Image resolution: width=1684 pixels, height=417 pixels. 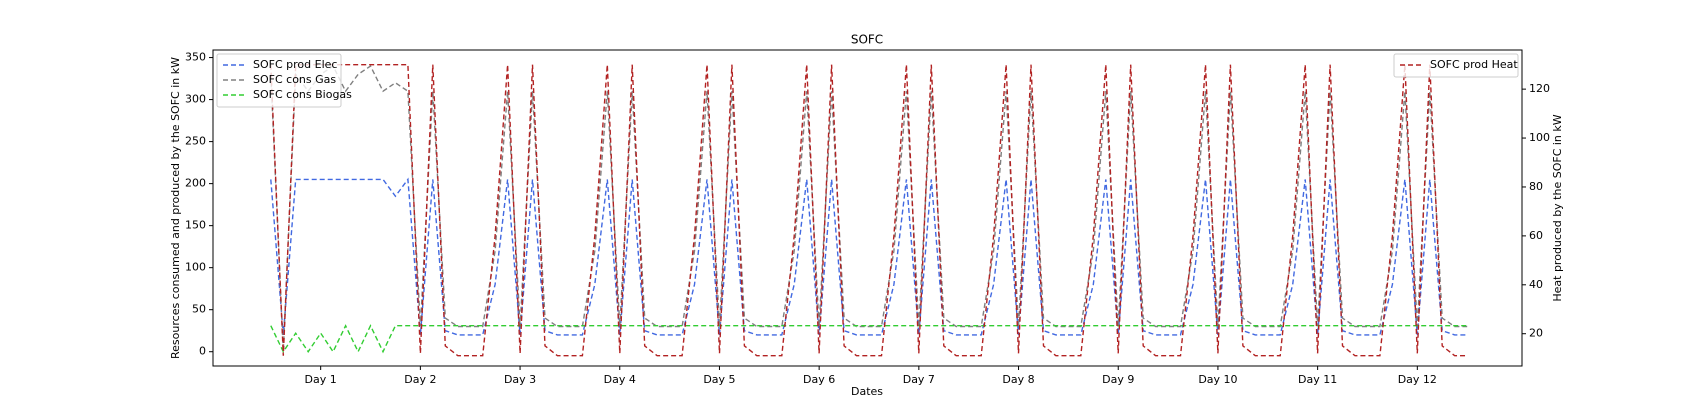 What do you see at coordinates (1536, 186) in the screenshot?
I see `y2-tick-label: 80` at bounding box center [1536, 186].